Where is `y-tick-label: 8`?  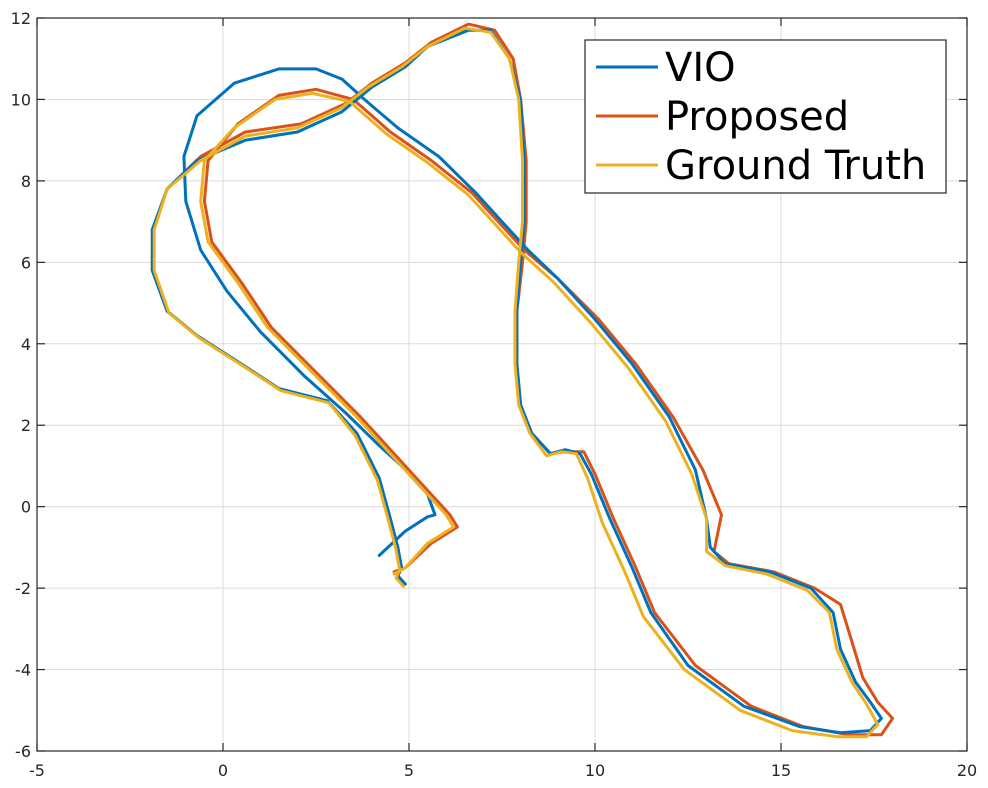
y-tick-label: 8 is located at coordinates (26, 181).